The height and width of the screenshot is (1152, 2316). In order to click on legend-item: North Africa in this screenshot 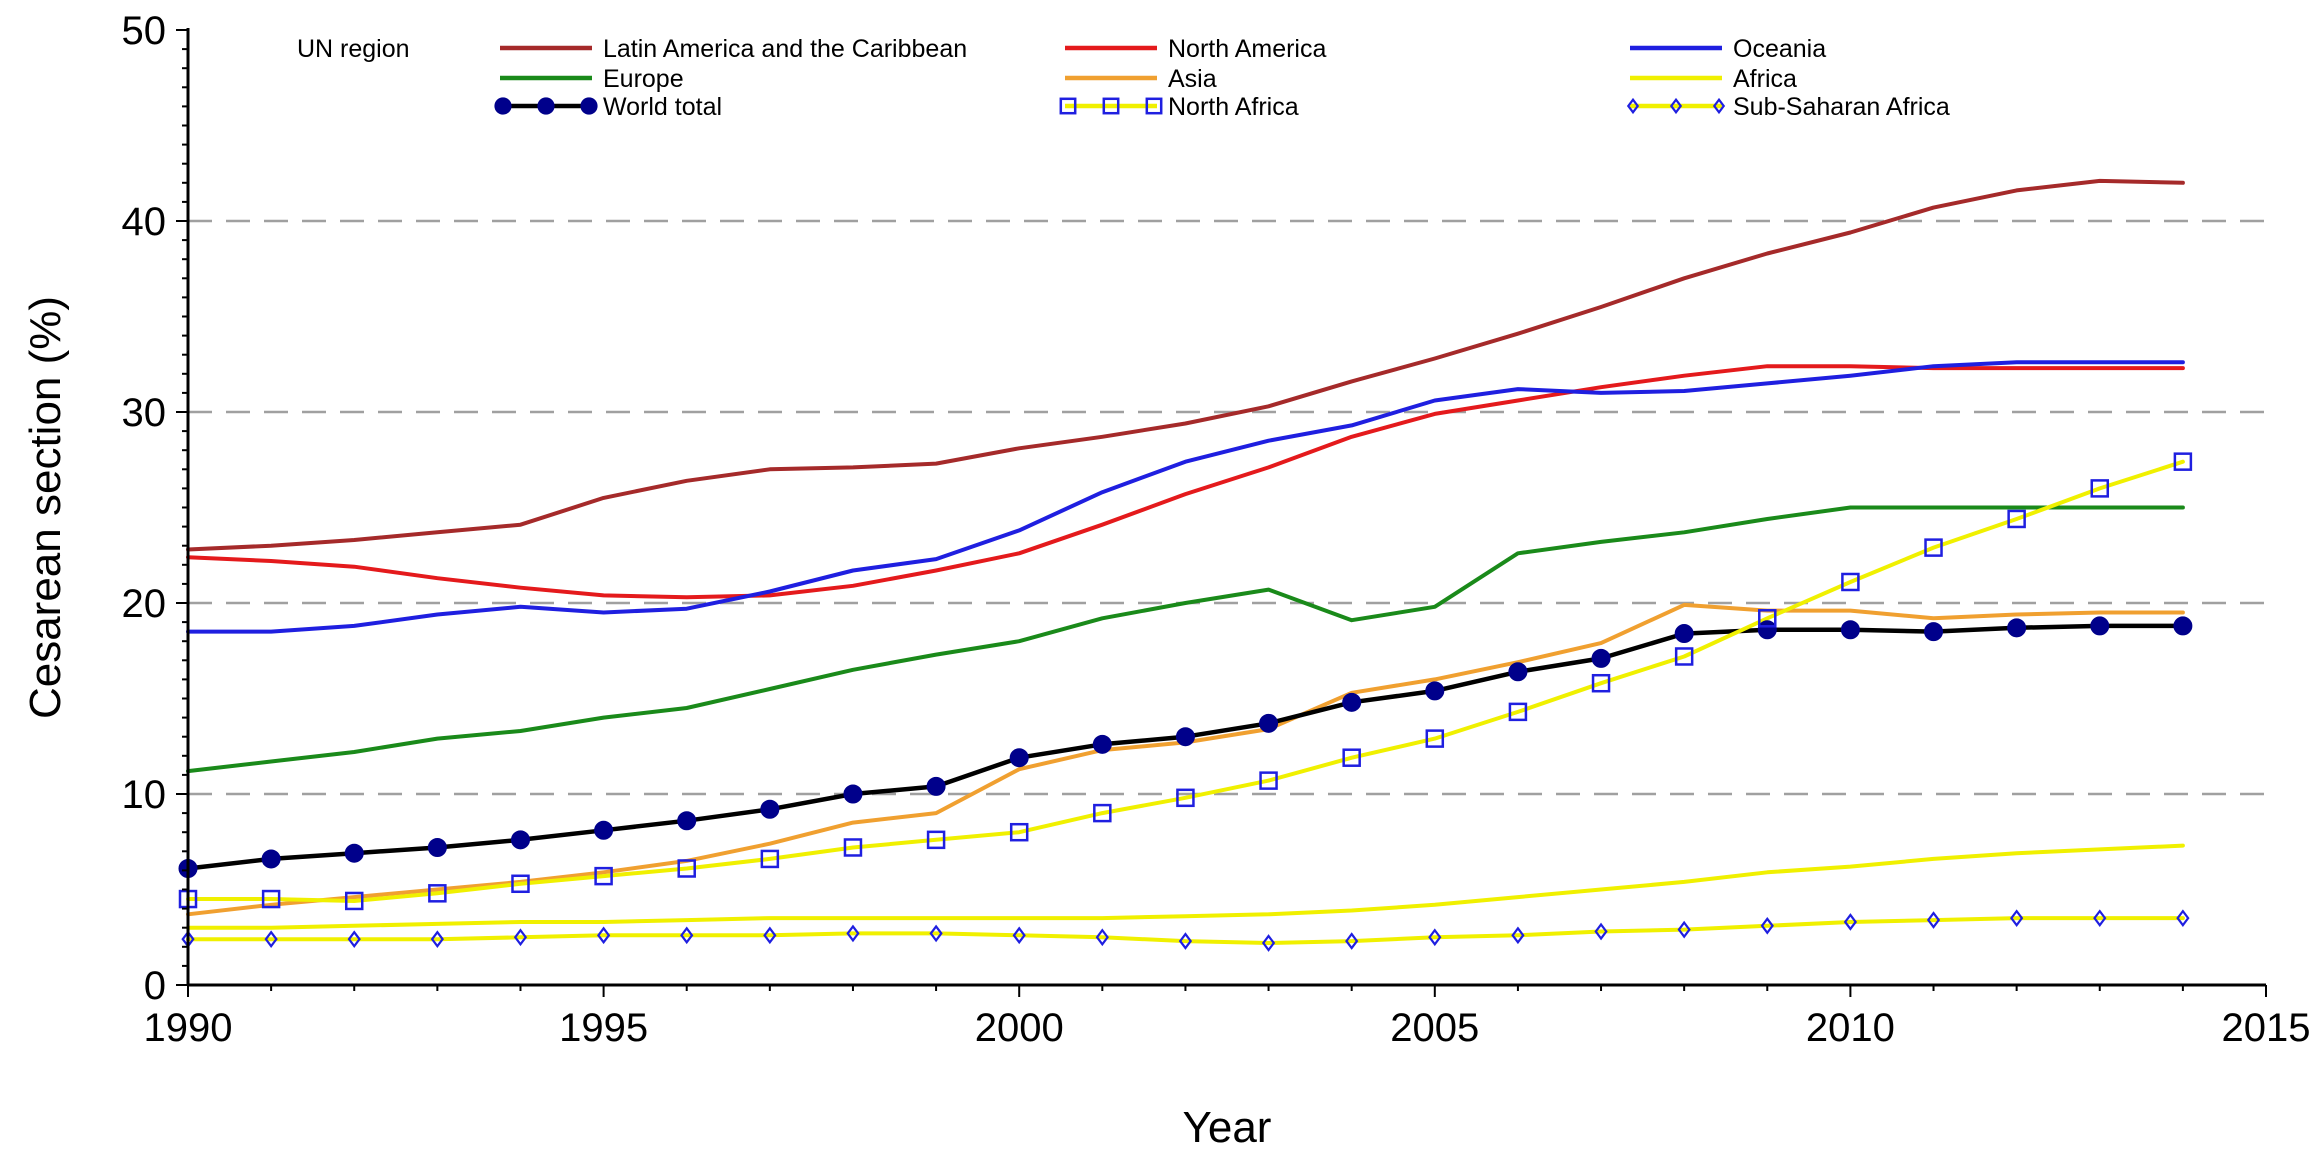, I will do `click(1179, 107)`.